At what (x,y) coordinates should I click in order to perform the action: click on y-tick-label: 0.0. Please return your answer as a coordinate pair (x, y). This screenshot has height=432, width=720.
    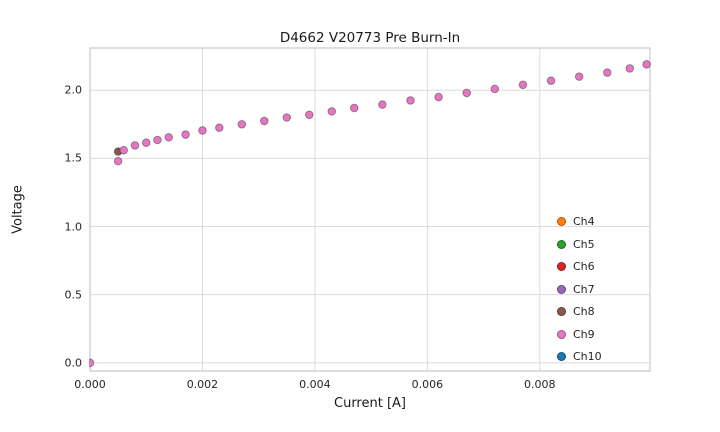
    Looking at the image, I should click on (73, 363).